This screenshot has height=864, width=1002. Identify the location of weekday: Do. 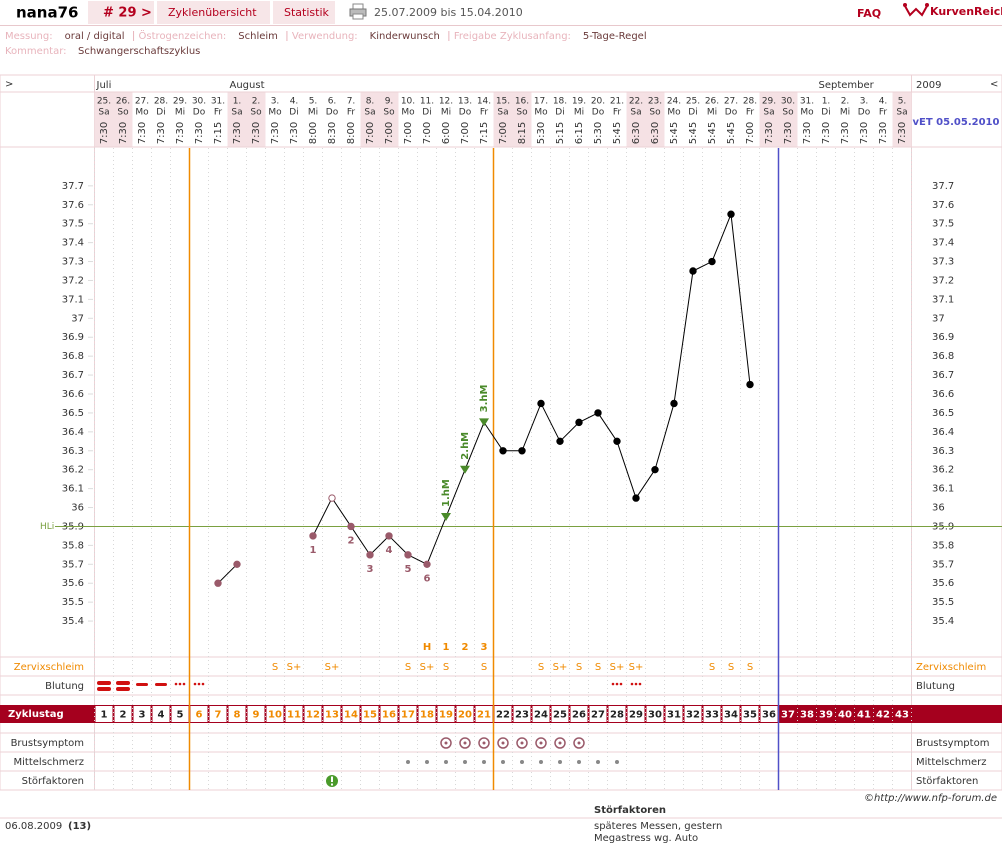
(465, 113).